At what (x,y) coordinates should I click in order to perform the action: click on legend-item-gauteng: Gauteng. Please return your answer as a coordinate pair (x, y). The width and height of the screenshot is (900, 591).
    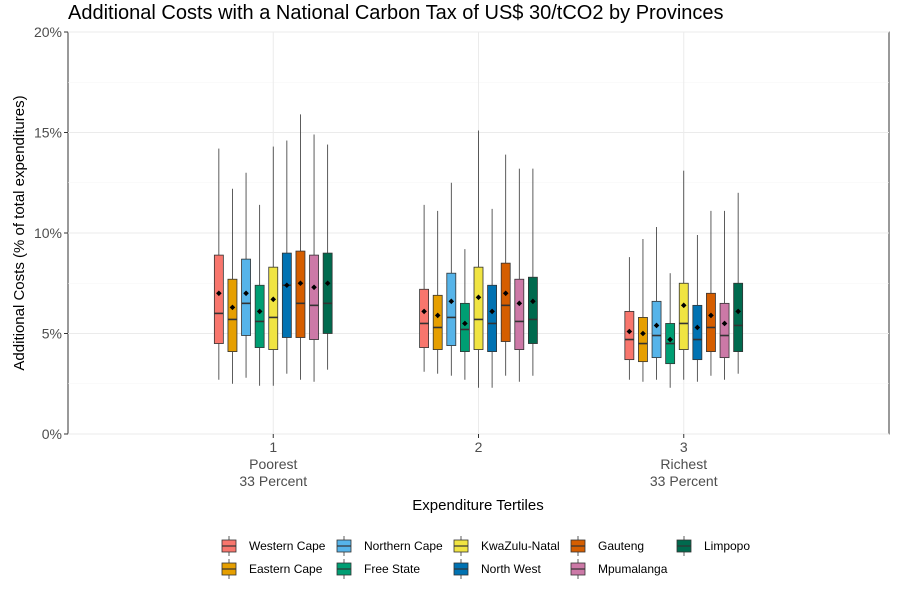
    Looking at the image, I should click on (607, 546).